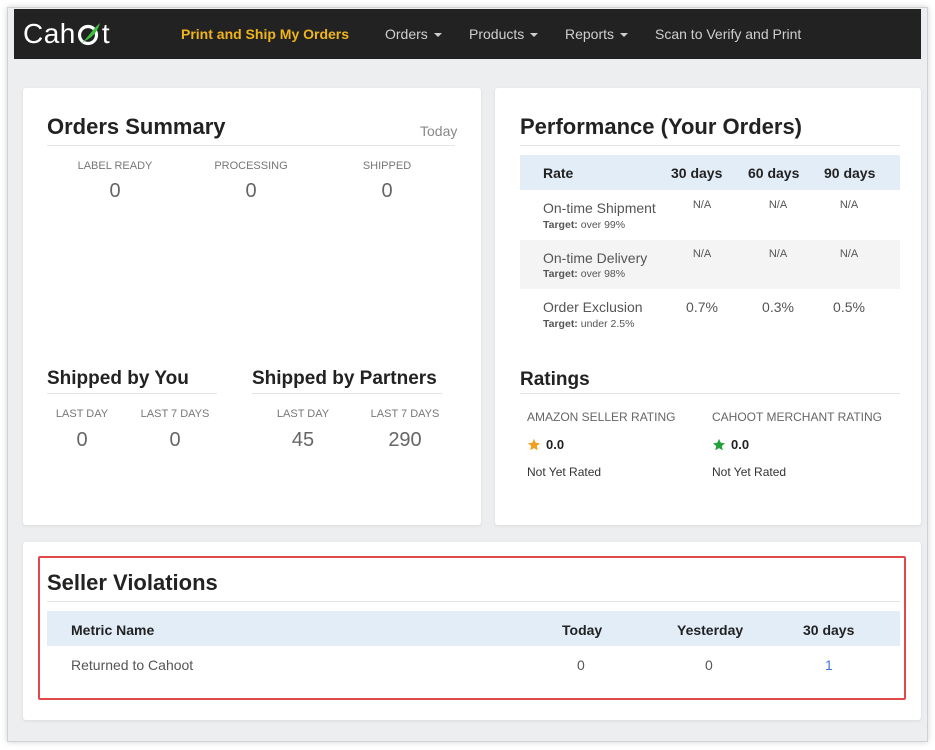  What do you see at coordinates (115, 191) in the screenshot?
I see `stat-value-label-ready: 0` at bounding box center [115, 191].